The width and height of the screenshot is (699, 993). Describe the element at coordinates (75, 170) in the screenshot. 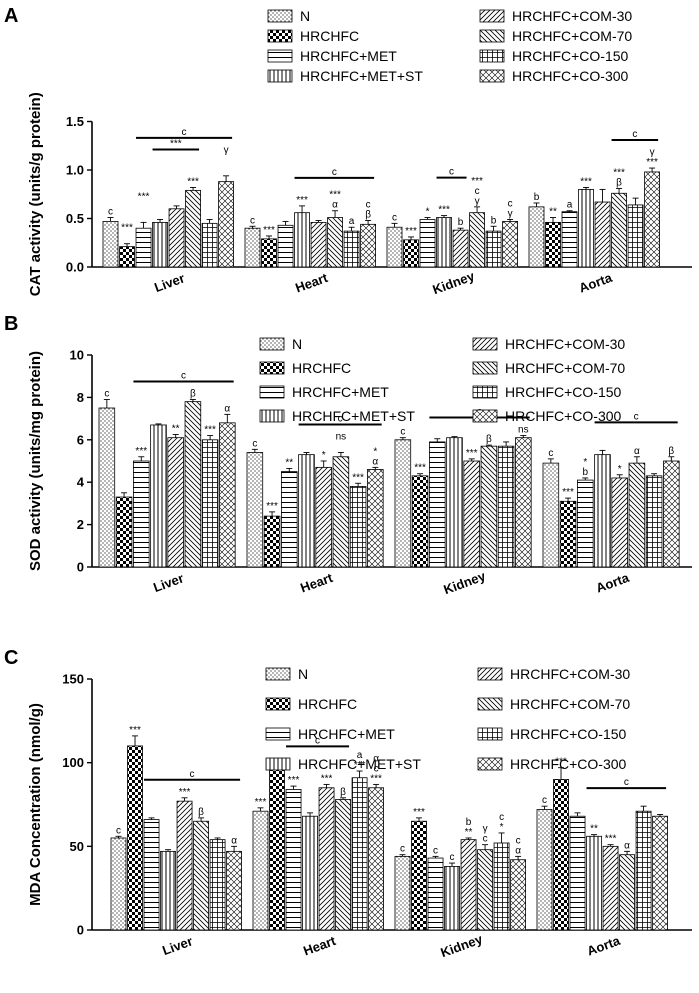

I see `y-tick-label: 1.0` at that location.